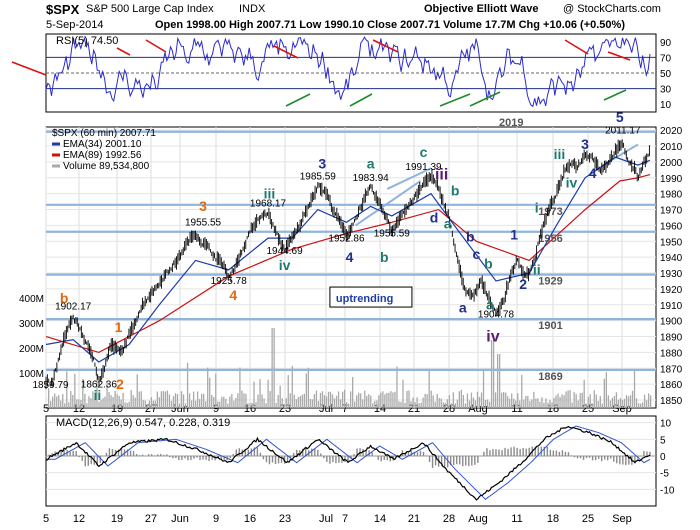  What do you see at coordinates (31, 299) in the screenshot?
I see `volume-tick-label: 400M` at bounding box center [31, 299].